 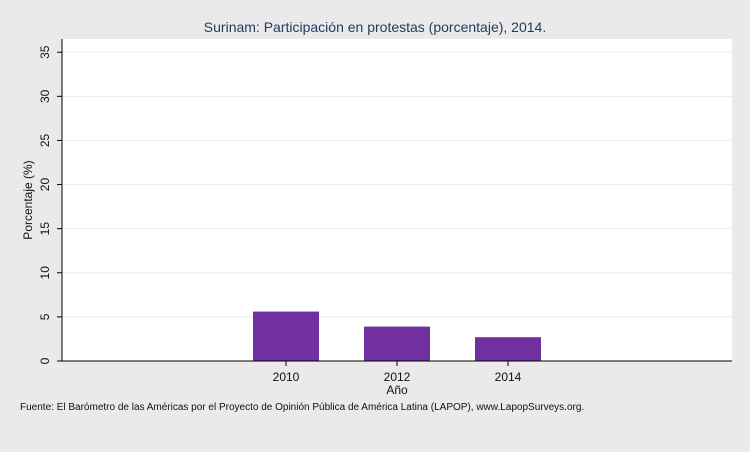 What do you see at coordinates (45, 316) in the screenshot?
I see `y-tick-label: 5` at bounding box center [45, 316].